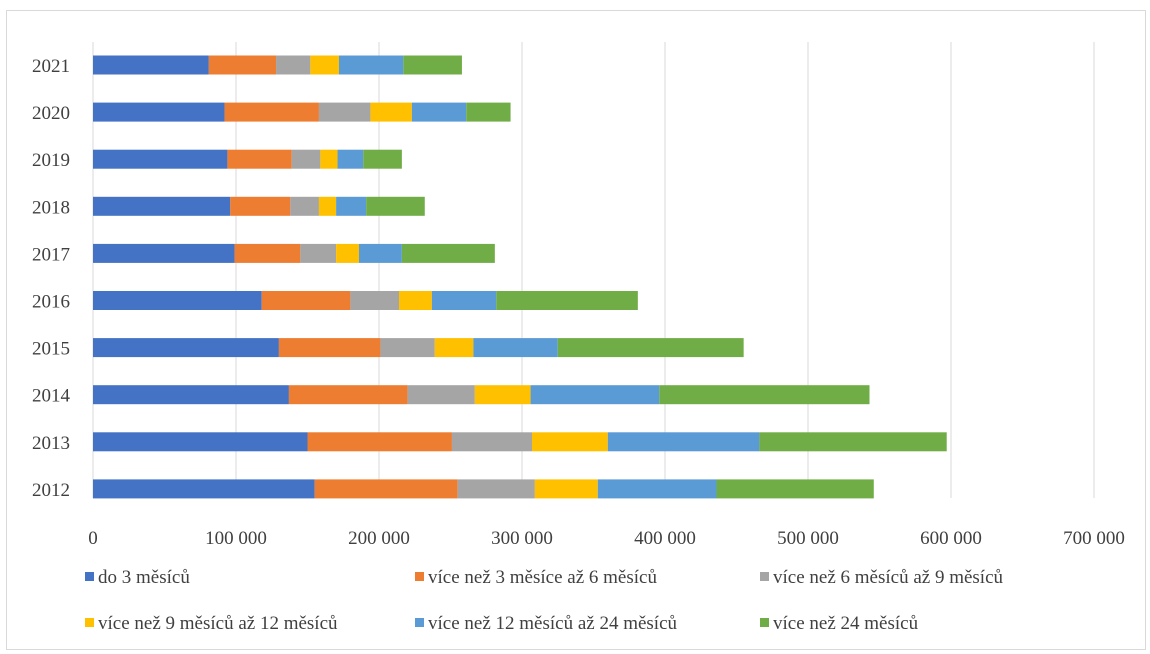 This screenshot has width=1150, height=654. What do you see at coordinates (888, 577) in the screenshot?
I see `legend-label: více než 6 měsíců až 9 měsíců` at bounding box center [888, 577].